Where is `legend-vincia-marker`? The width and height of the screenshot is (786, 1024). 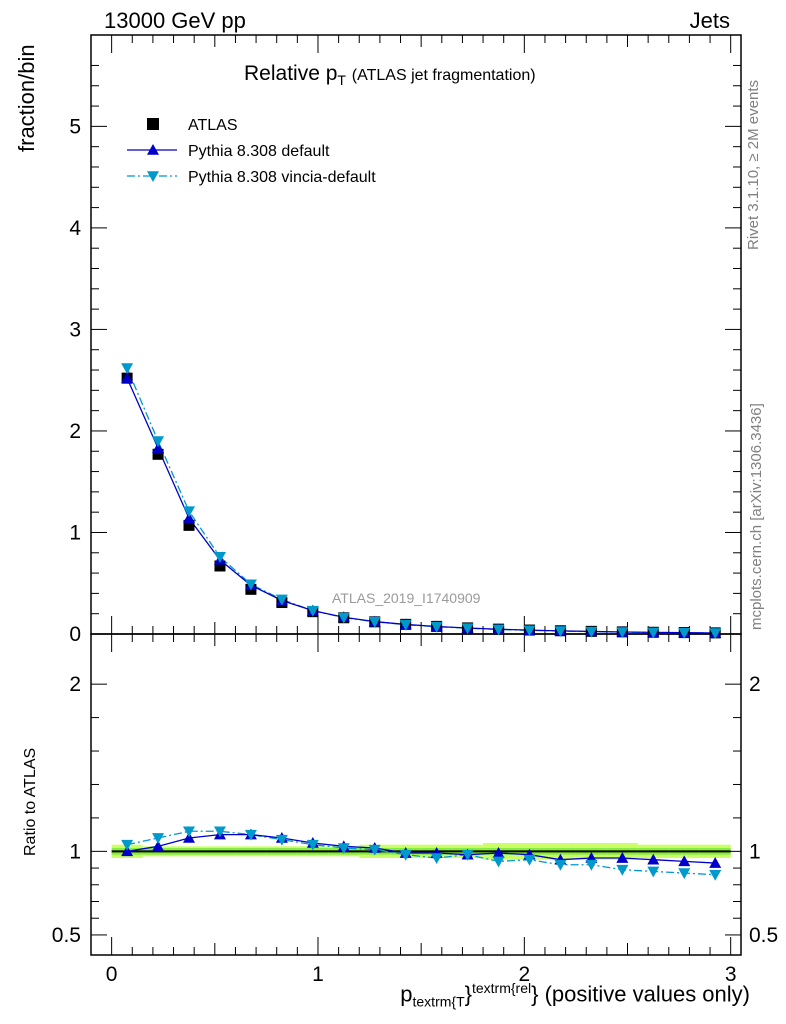 legend-vincia-marker is located at coordinates (153, 176).